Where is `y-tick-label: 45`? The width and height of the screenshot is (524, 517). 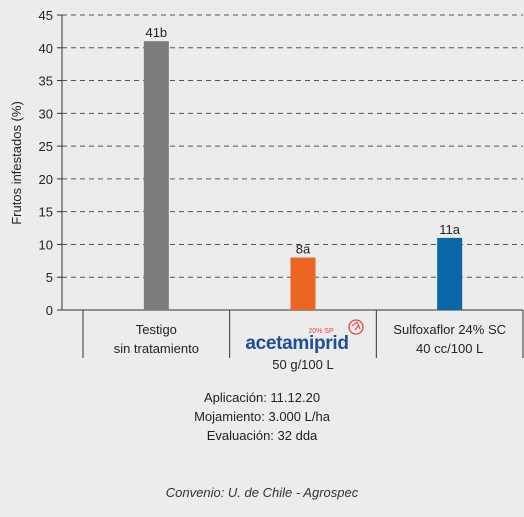
y-tick-label: 45 is located at coordinates (46, 15).